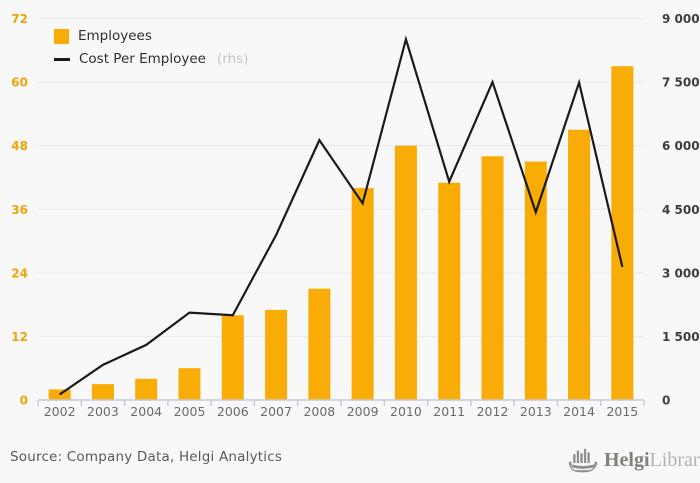 This screenshot has height=483, width=700. I want to click on y-axis-left-label-0: 0, so click(24, 401).